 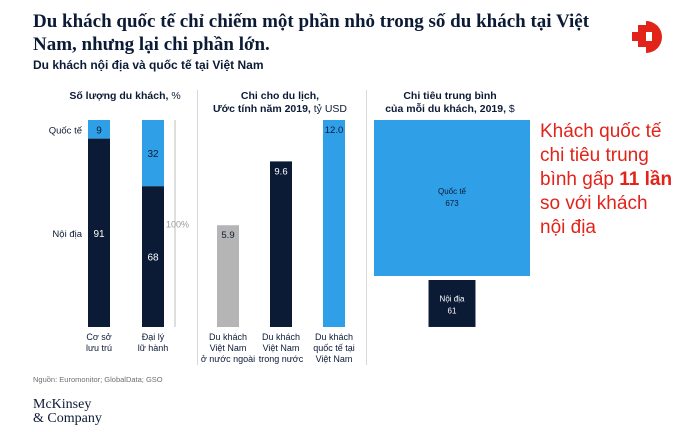 I want to click on category-label: ở nước ngoài, so click(x=228, y=359).